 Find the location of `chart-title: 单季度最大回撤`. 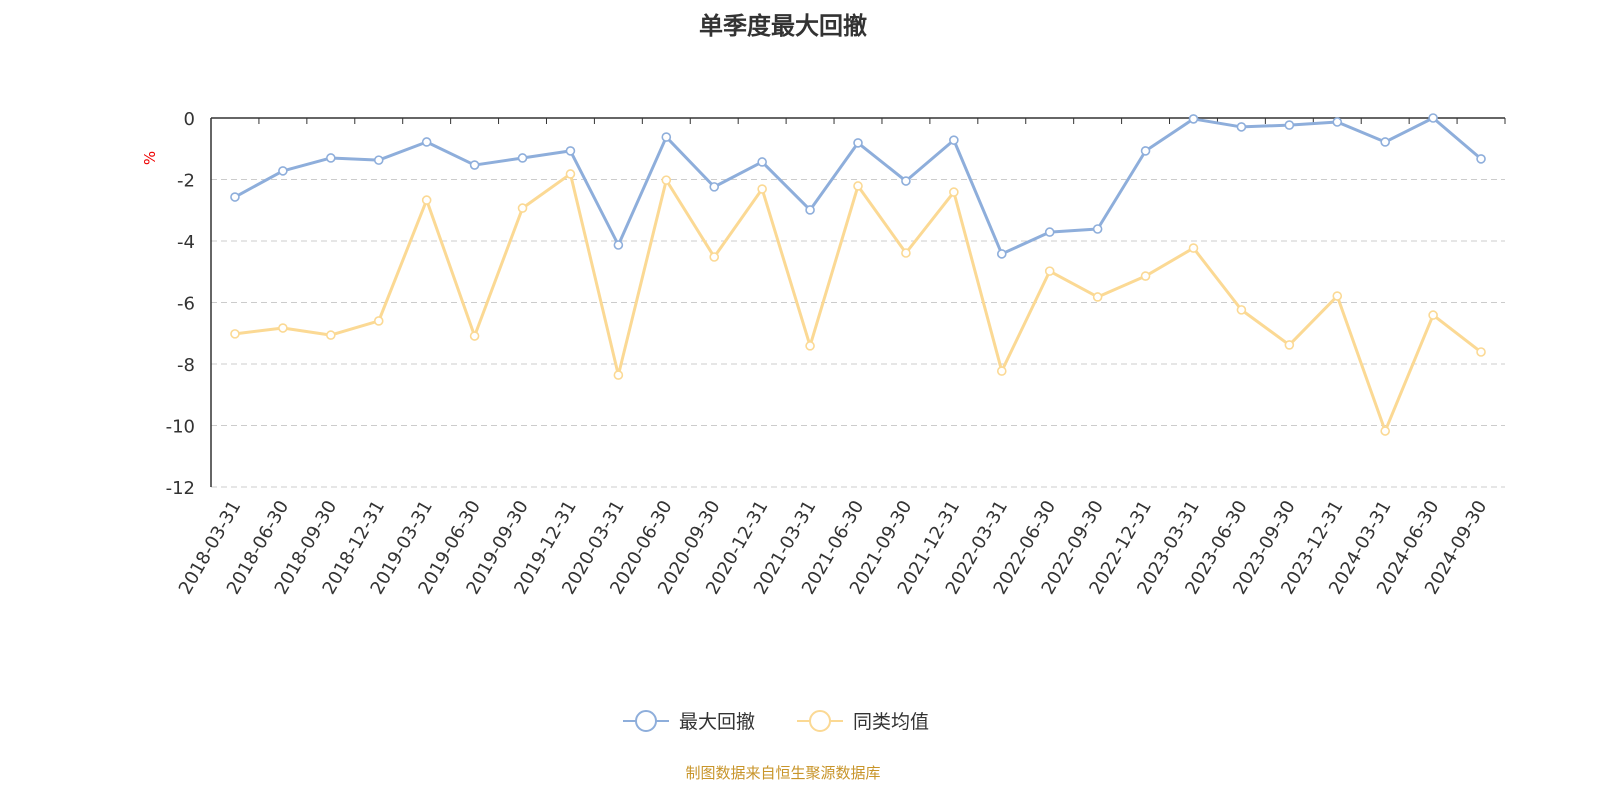

chart-title: 单季度最大回撤 is located at coordinates (783, 26).